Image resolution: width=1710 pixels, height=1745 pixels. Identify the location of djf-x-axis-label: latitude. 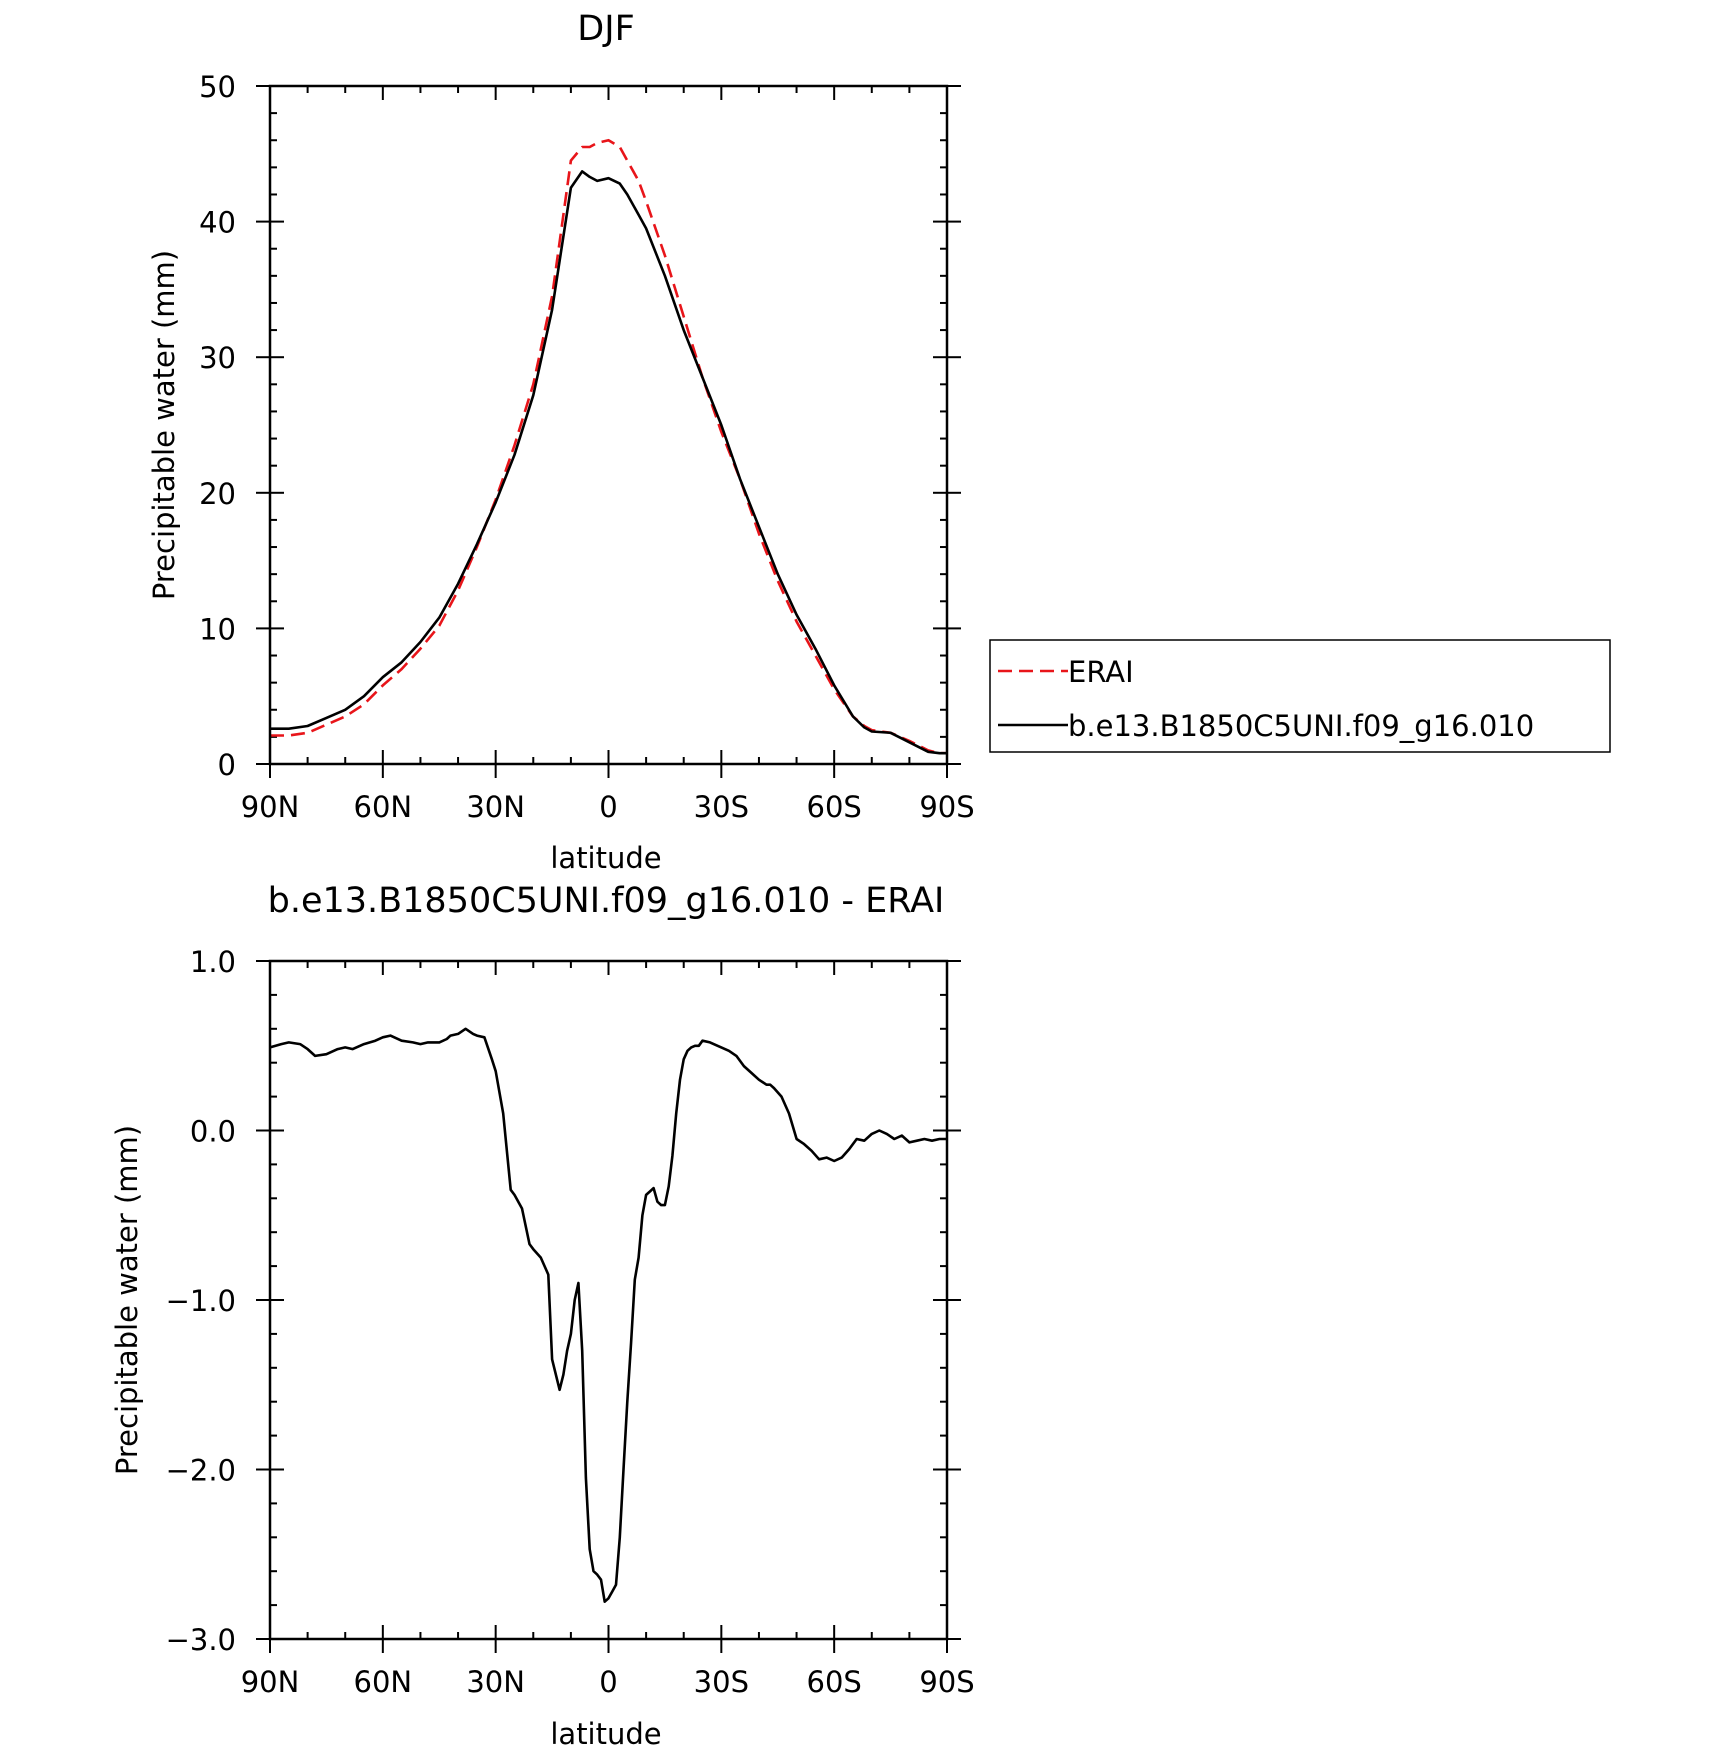
(605, 858).